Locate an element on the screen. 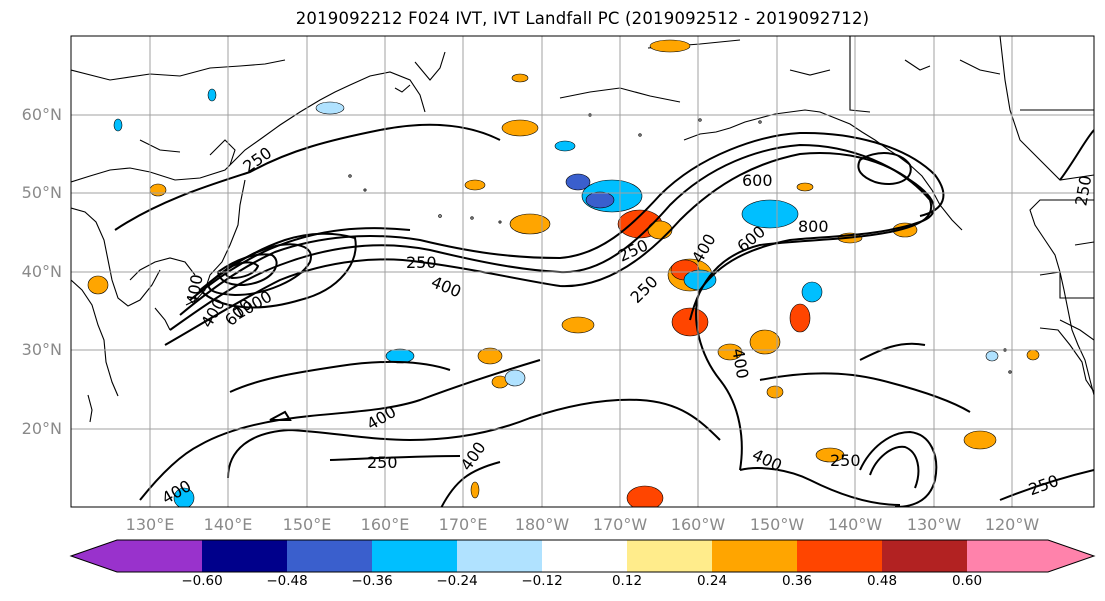  lon-label-140w: 140°W is located at coordinates (855, 524).